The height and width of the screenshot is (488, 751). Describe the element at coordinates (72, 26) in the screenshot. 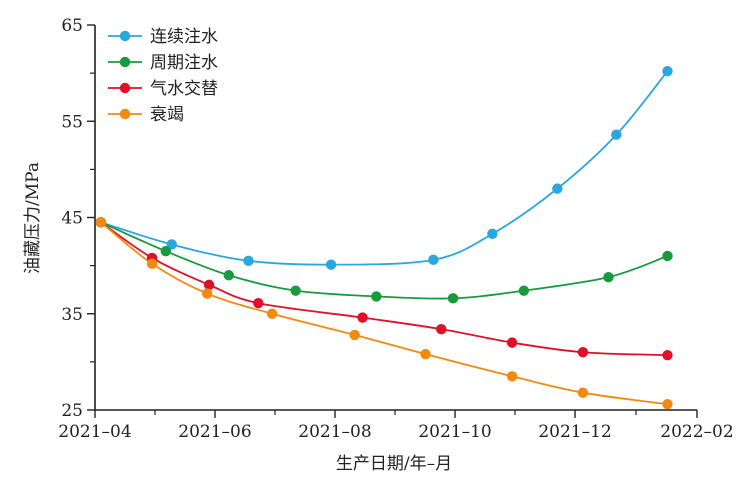

I see `y-tick-label: 65` at that location.